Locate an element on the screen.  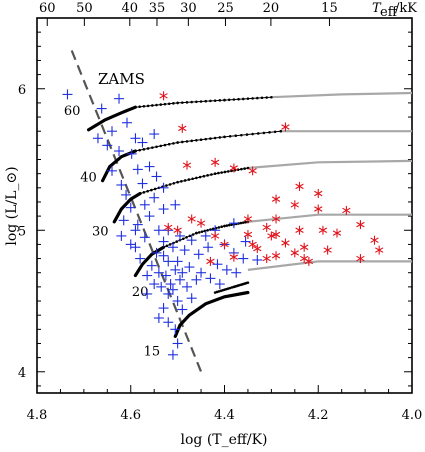
y-tick-label: 5 is located at coordinates (22, 231).